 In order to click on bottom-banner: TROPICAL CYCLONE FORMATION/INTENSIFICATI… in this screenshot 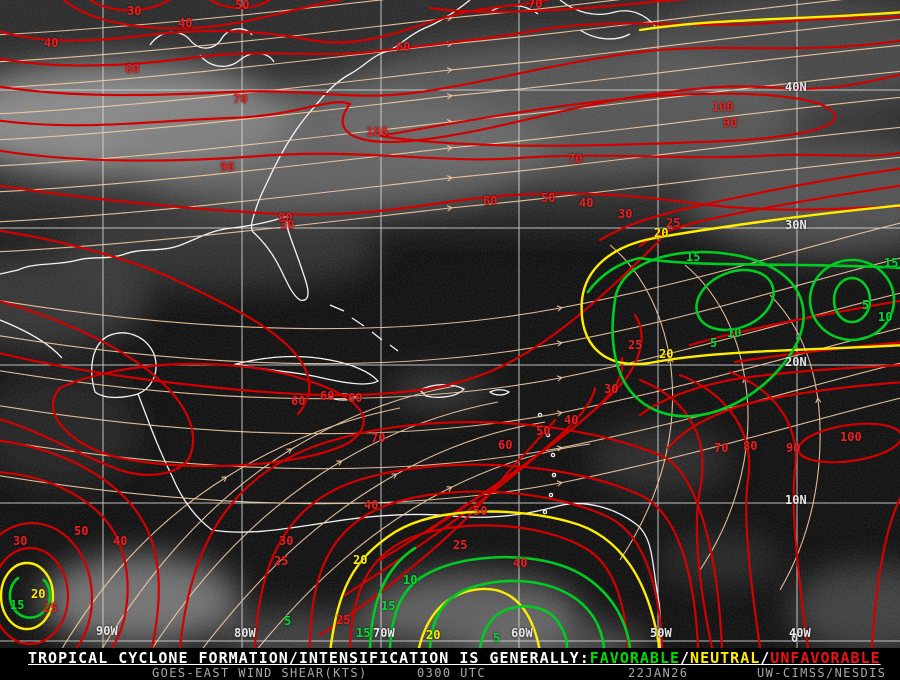, I will do `click(450, 664)`.